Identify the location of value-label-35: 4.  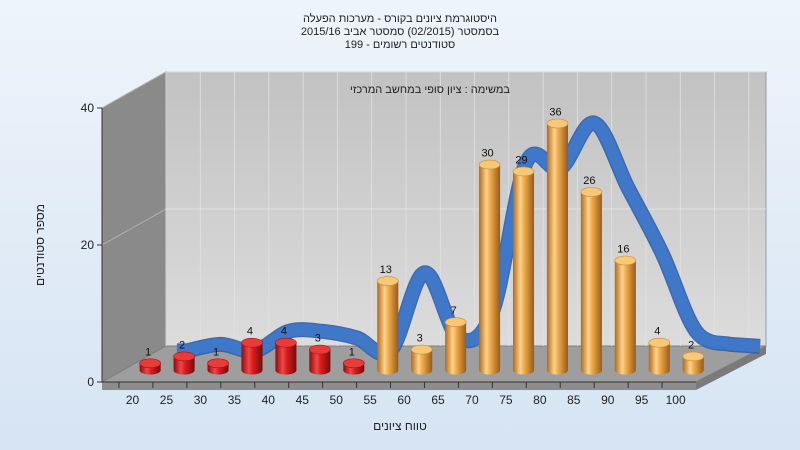
(250, 332).